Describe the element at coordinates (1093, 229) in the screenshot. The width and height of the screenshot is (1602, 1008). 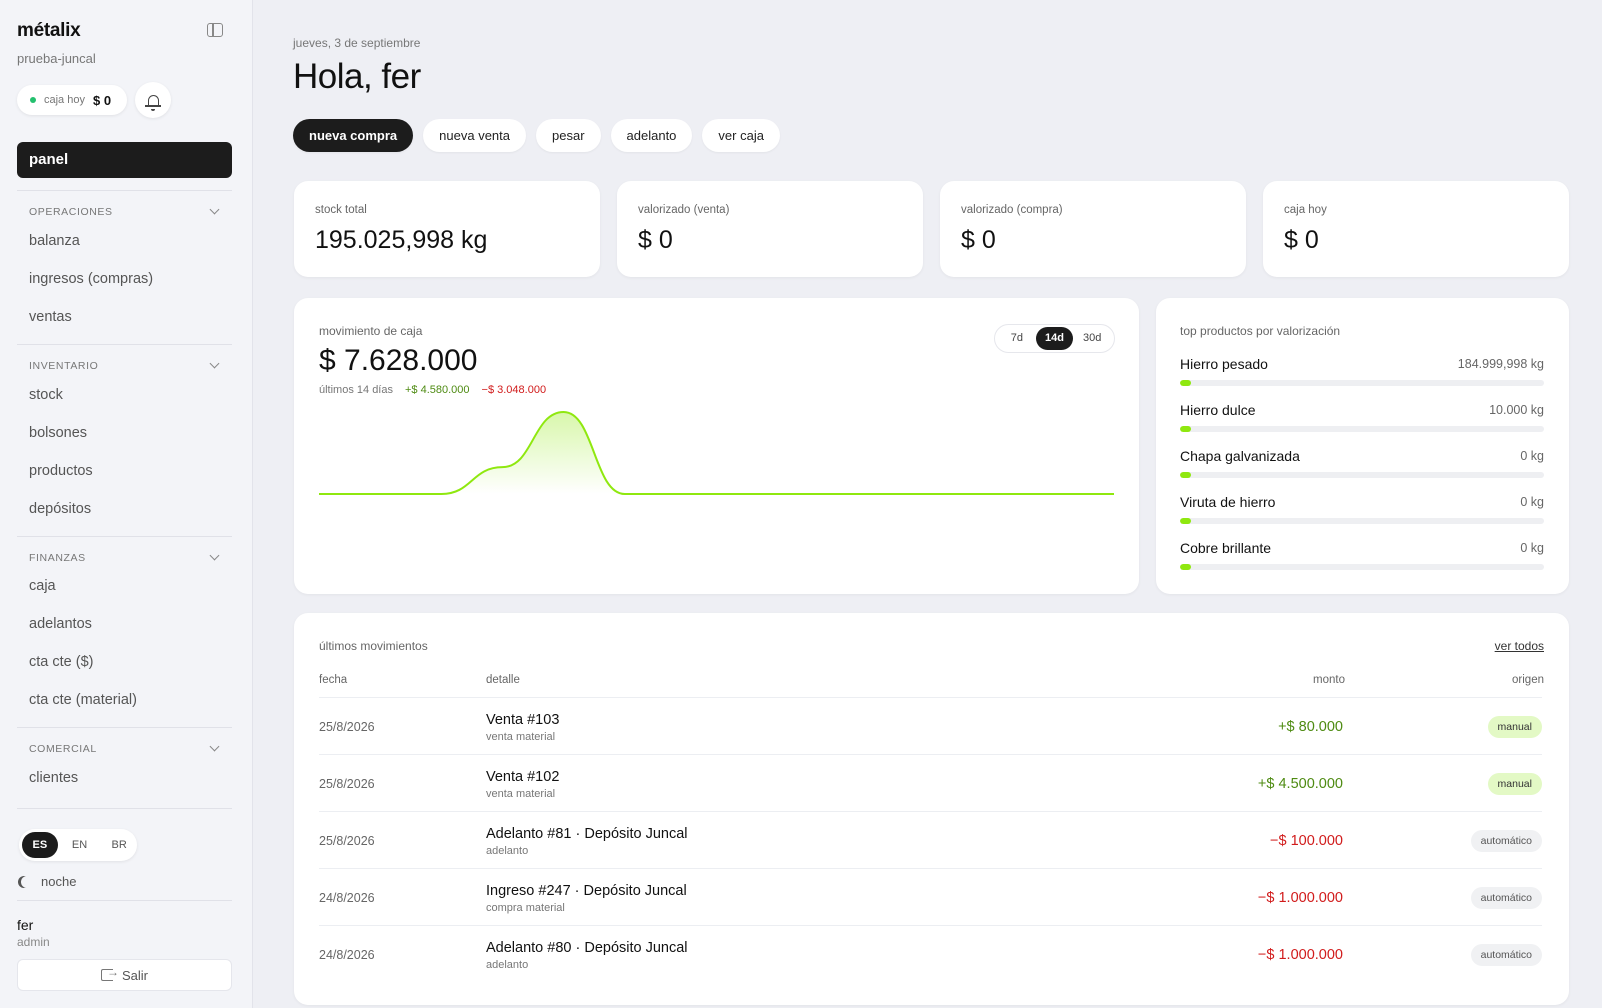
I see `stat-card-purchase-value: valorizado (compra) $ 0` at that location.